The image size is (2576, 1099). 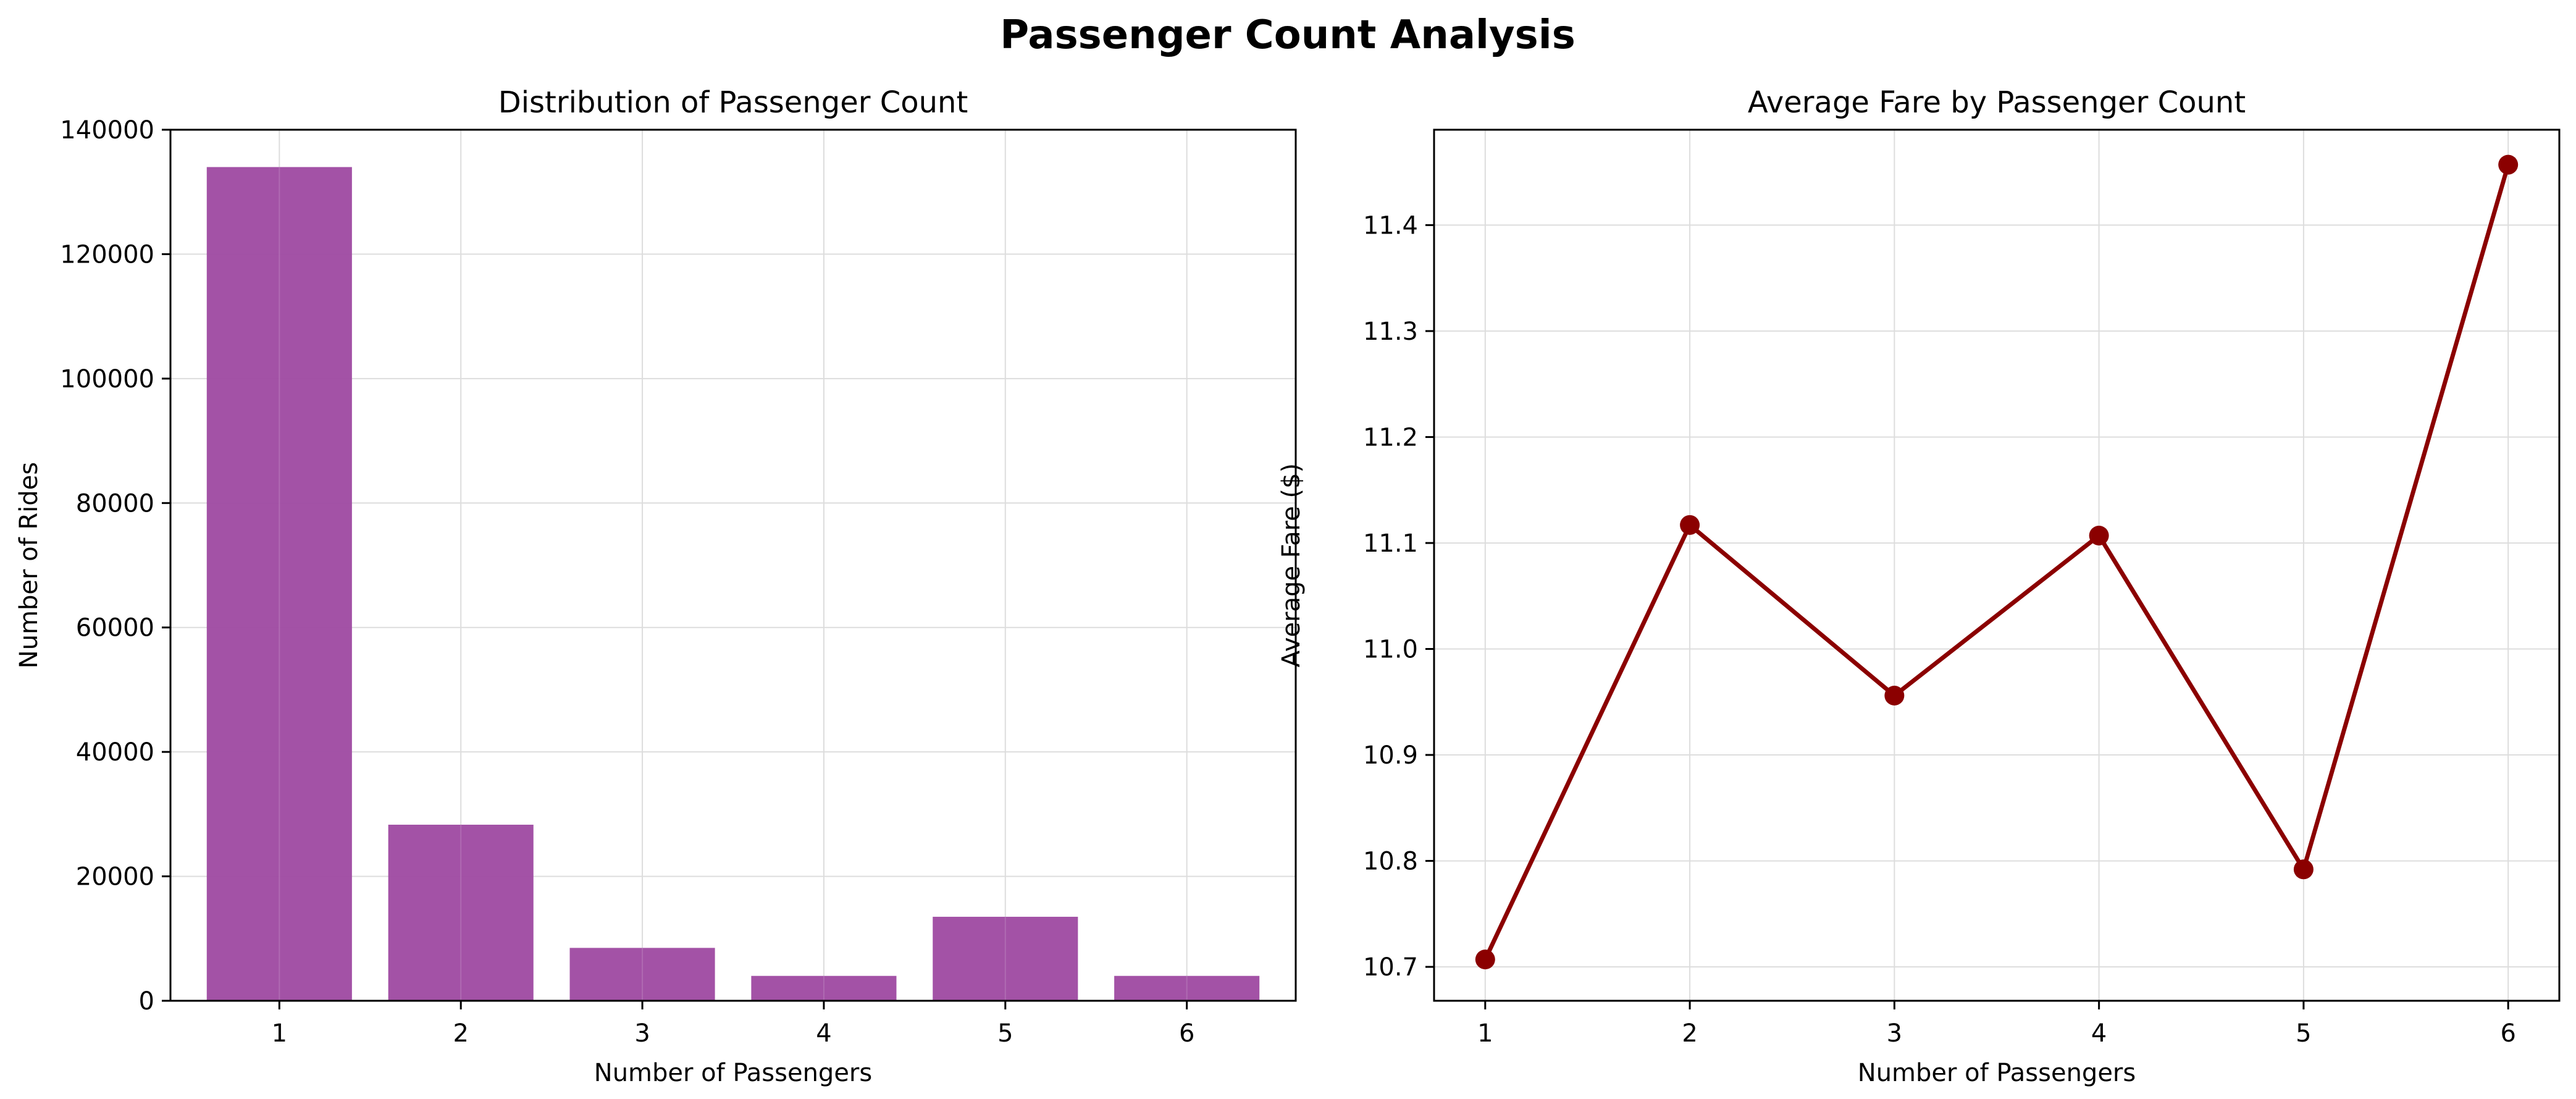 What do you see at coordinates (1689, 1033) in the screenshot?
I see `line-chart-x-tick-label: 2` at bounding box center [1689, 1033].